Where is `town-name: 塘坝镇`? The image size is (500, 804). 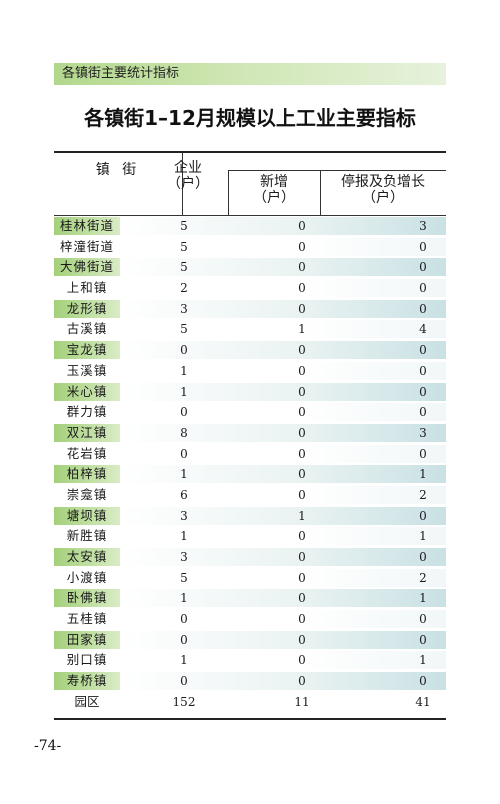
town-name: 塘坝镇 is located at coordinates (87, 515).